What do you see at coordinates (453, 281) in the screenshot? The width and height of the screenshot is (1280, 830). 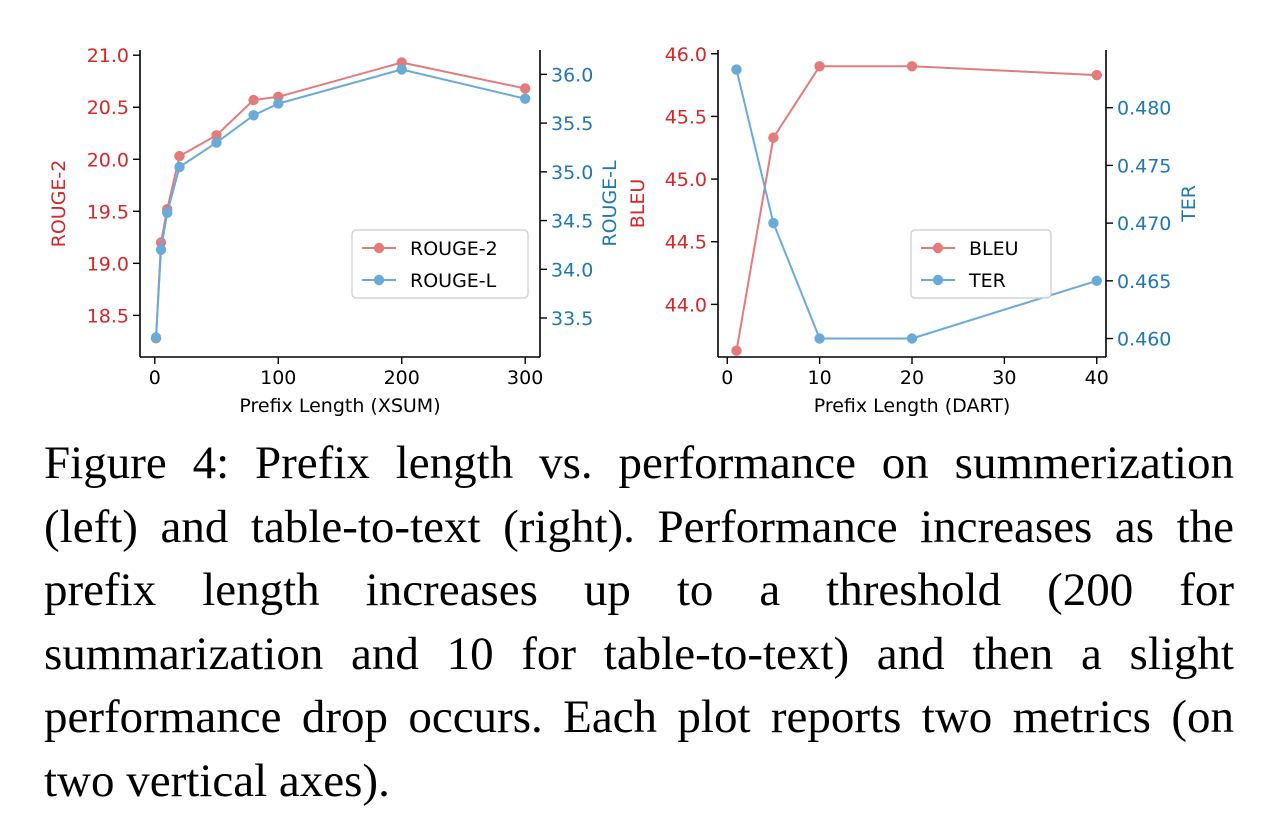 I see `legend-entry-rouge-l: ROUGE-L` at bounding box center [453, 281].